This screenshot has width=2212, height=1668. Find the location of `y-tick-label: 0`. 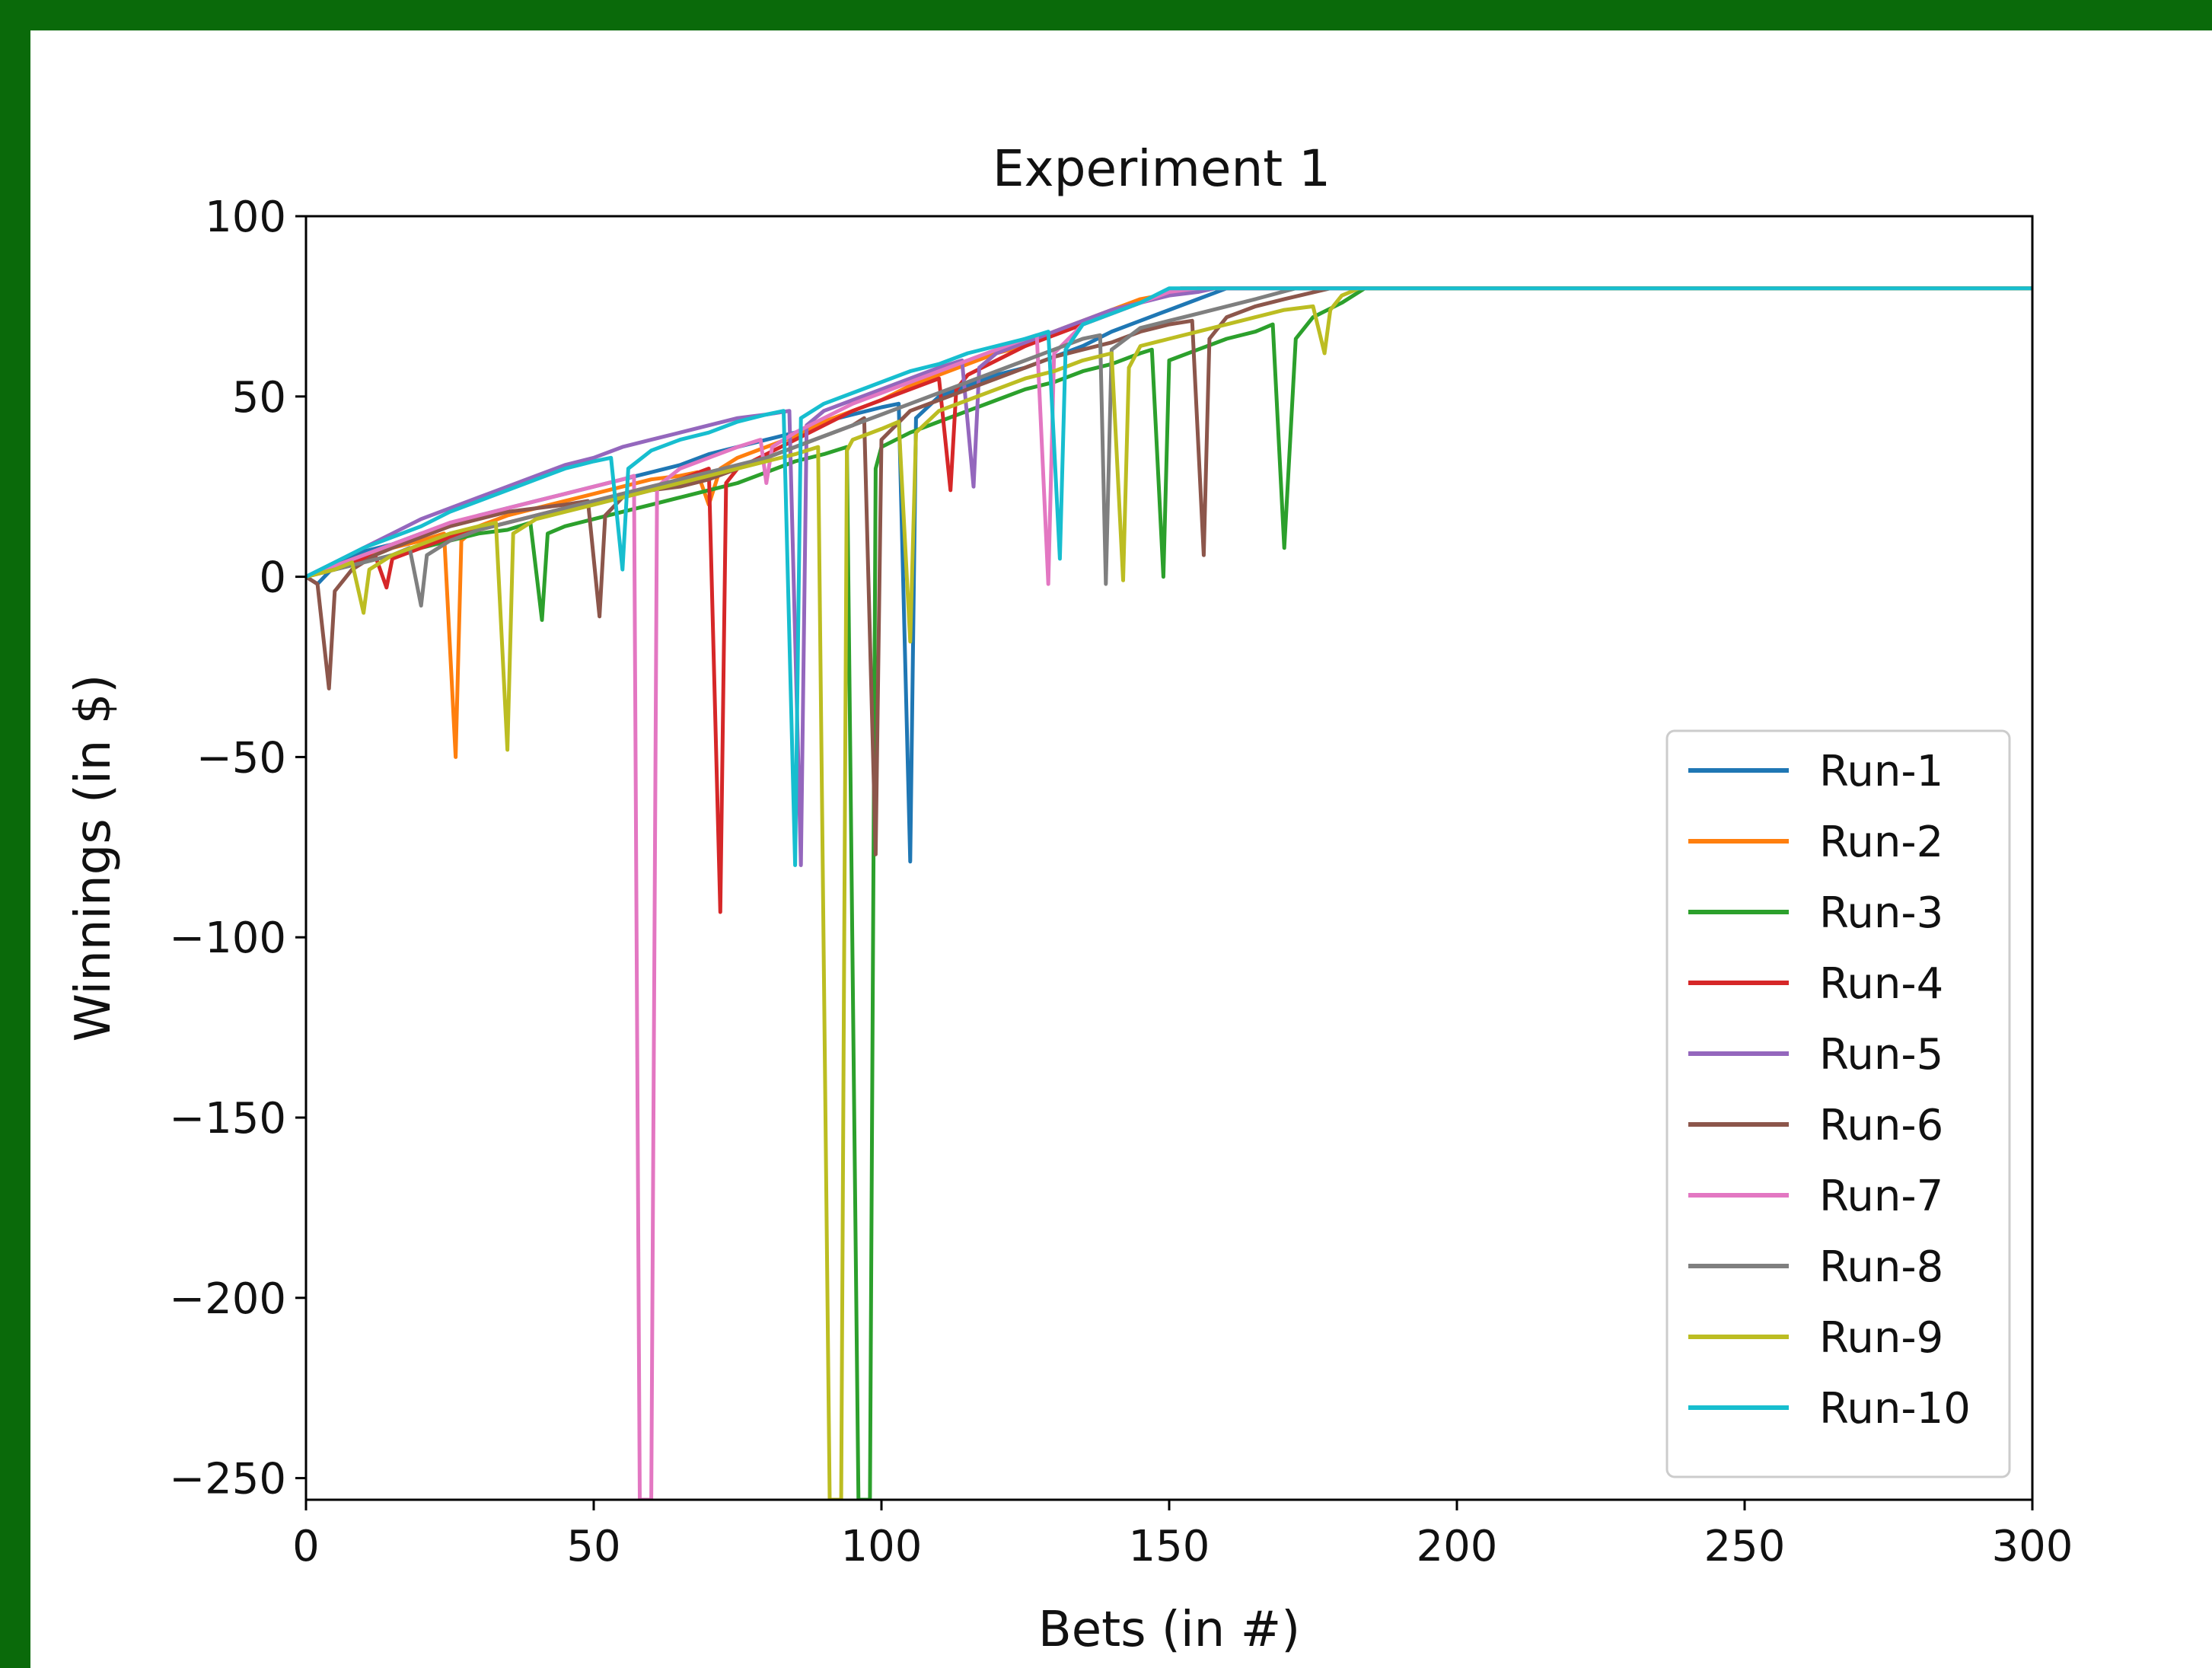

y-tick-label: 0 is located at coordinates (272, 578).